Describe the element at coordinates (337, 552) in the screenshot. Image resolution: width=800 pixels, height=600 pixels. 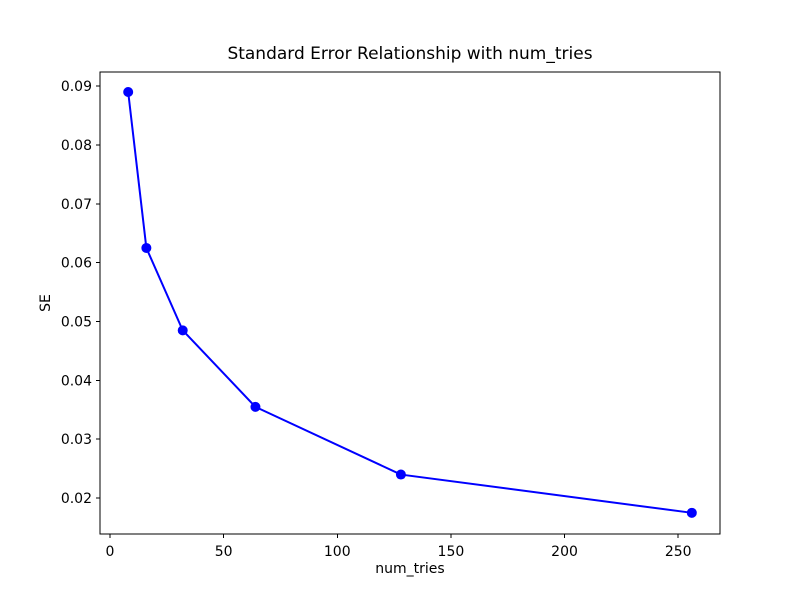
I see `x-tick-label: 100` at that location.